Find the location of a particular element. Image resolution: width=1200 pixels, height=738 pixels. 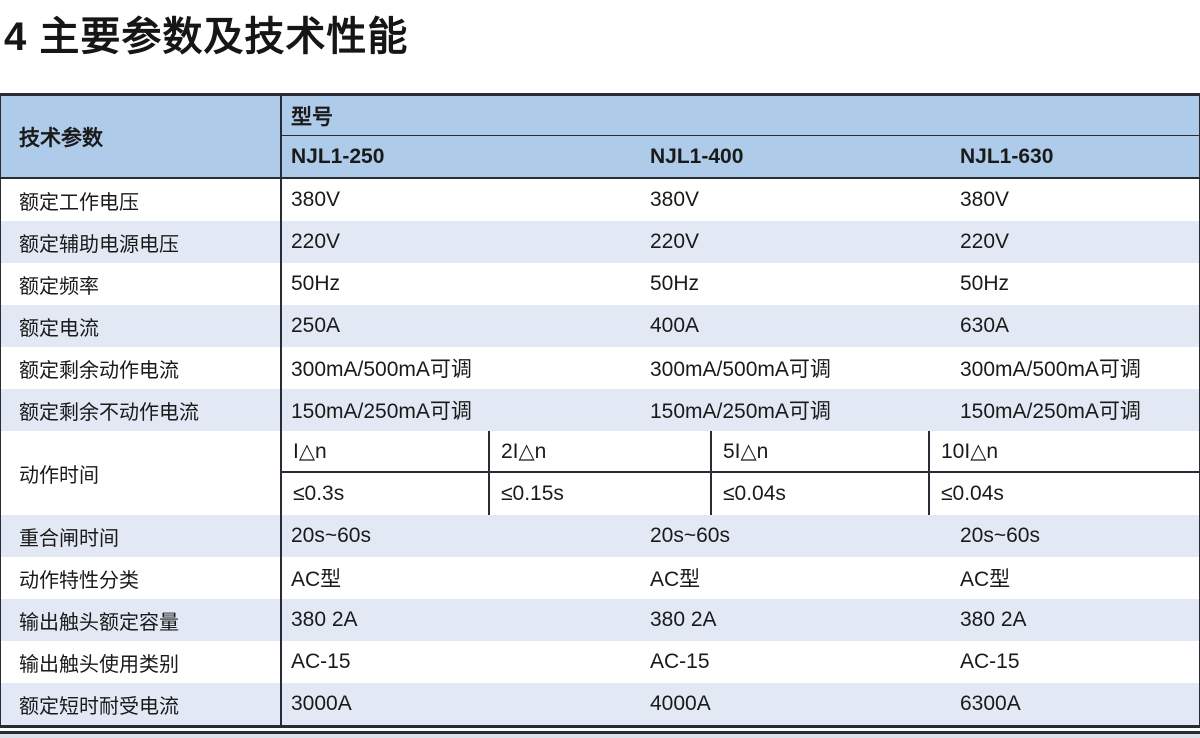

row-label: 额定短时耐受电流 is located at coordinates (141, 704).